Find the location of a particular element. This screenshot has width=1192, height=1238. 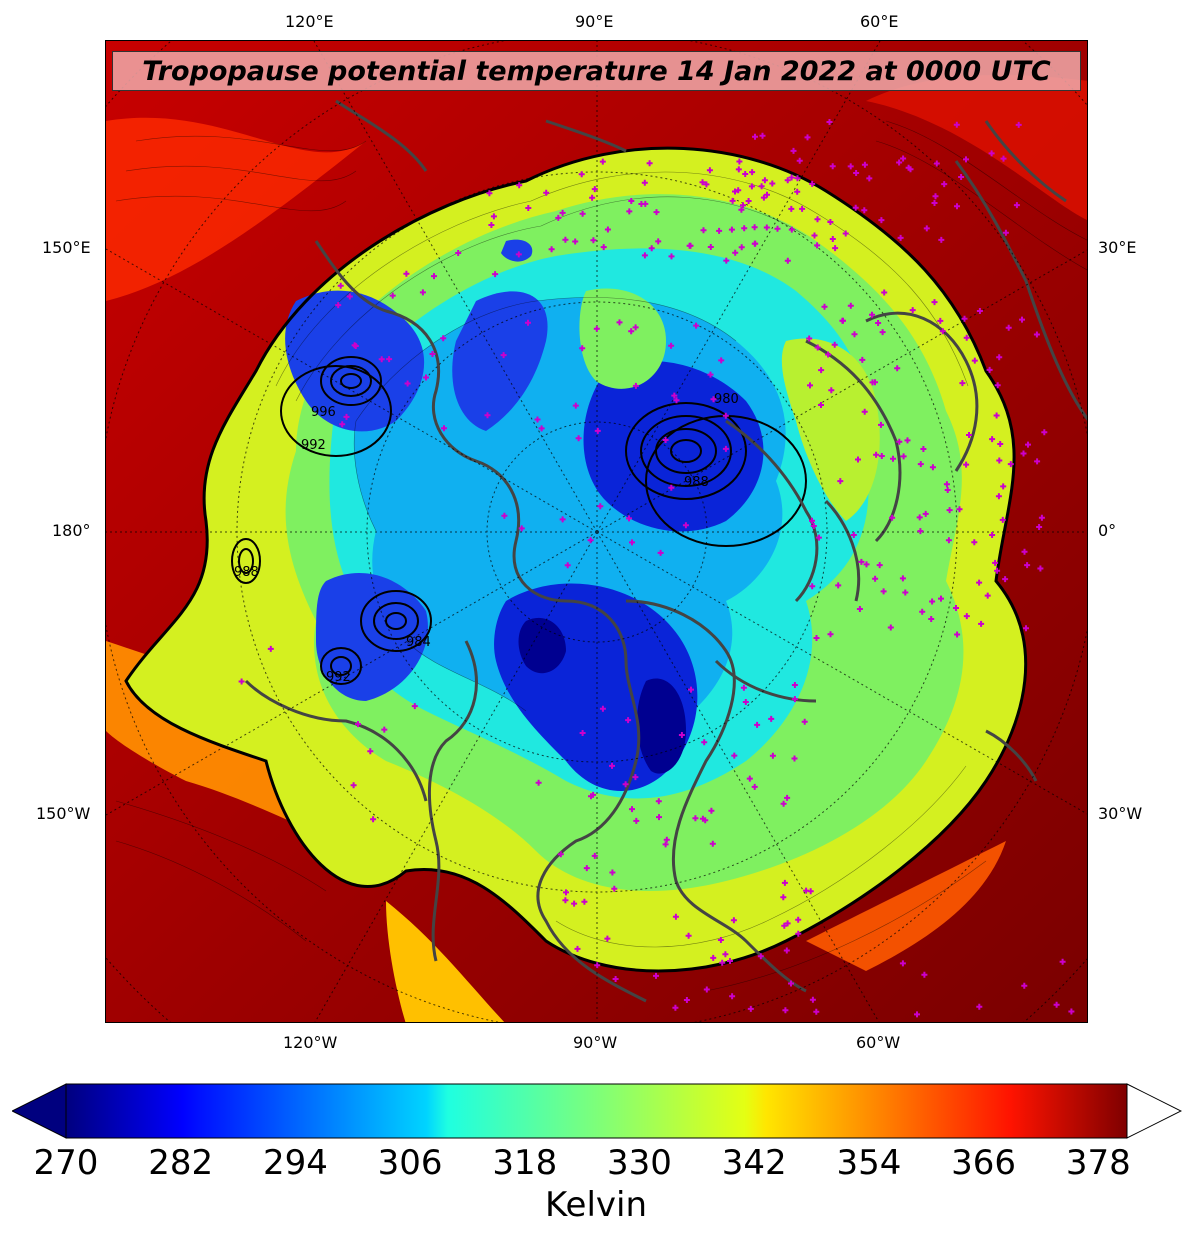

colorbar-extend-low is located at coordinates (38, 1111).